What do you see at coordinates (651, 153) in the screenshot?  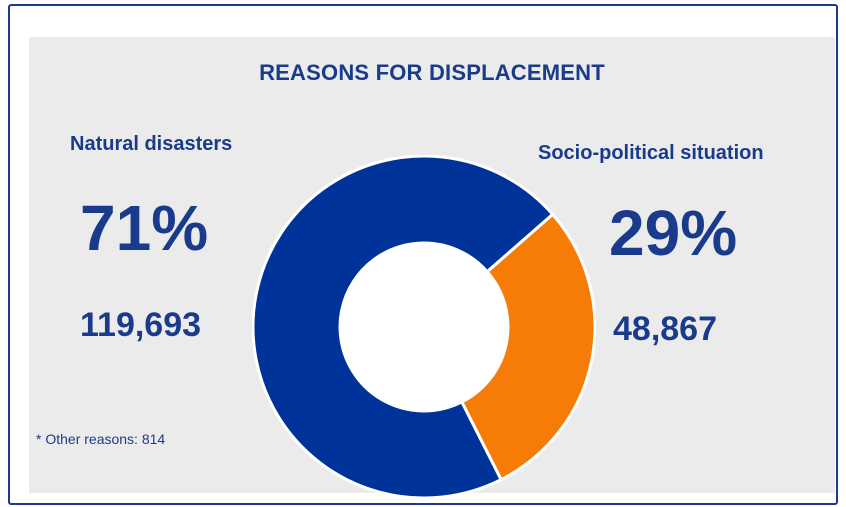 I see `label-socio-political: Socio-political situation` at bounding box center [651, 153].